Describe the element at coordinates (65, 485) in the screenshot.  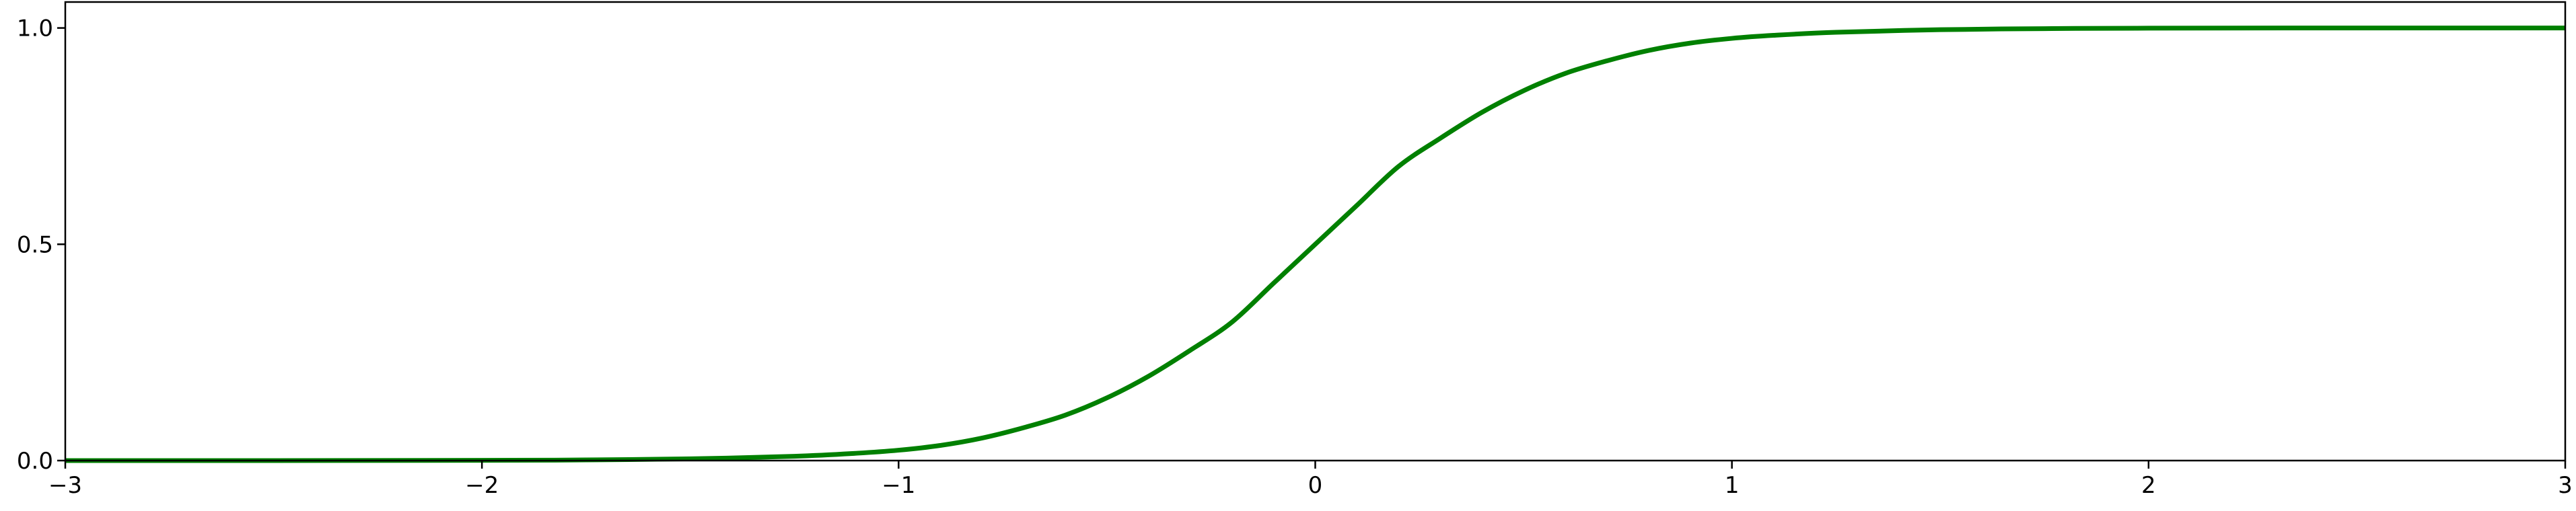
I see `x-tick-label: −3` at that location.